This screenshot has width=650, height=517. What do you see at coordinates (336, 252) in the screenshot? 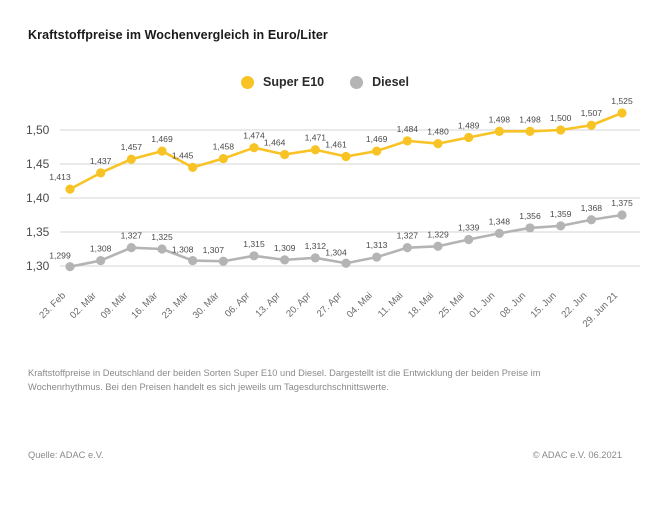
I see `data-point-label: 1,304` at bounding box center [336, 252].